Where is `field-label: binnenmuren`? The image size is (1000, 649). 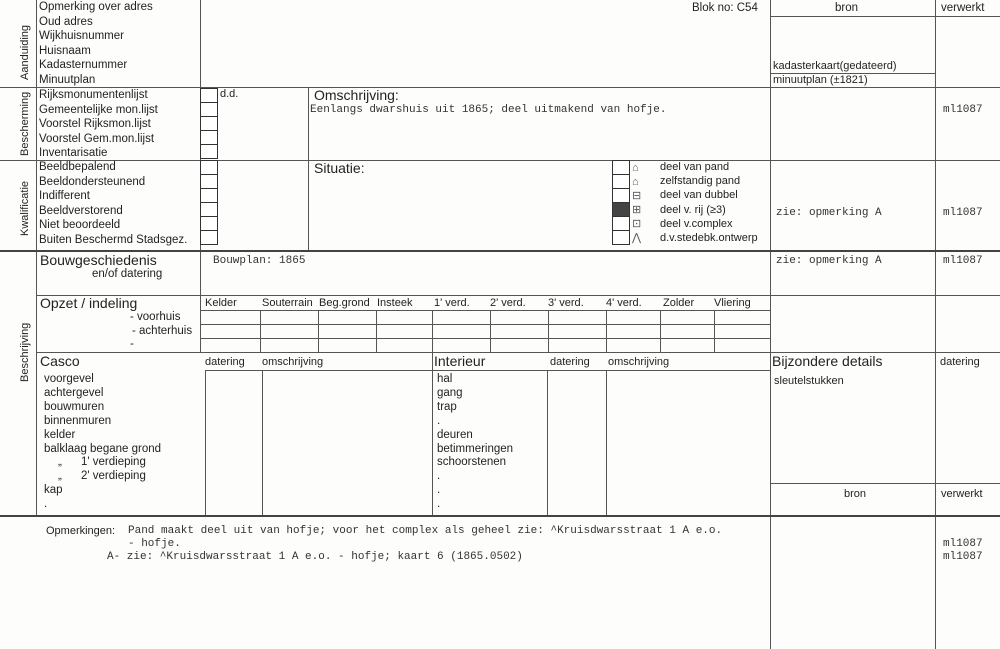 field-label: binnenmuren is located at coordinates (78, 420).